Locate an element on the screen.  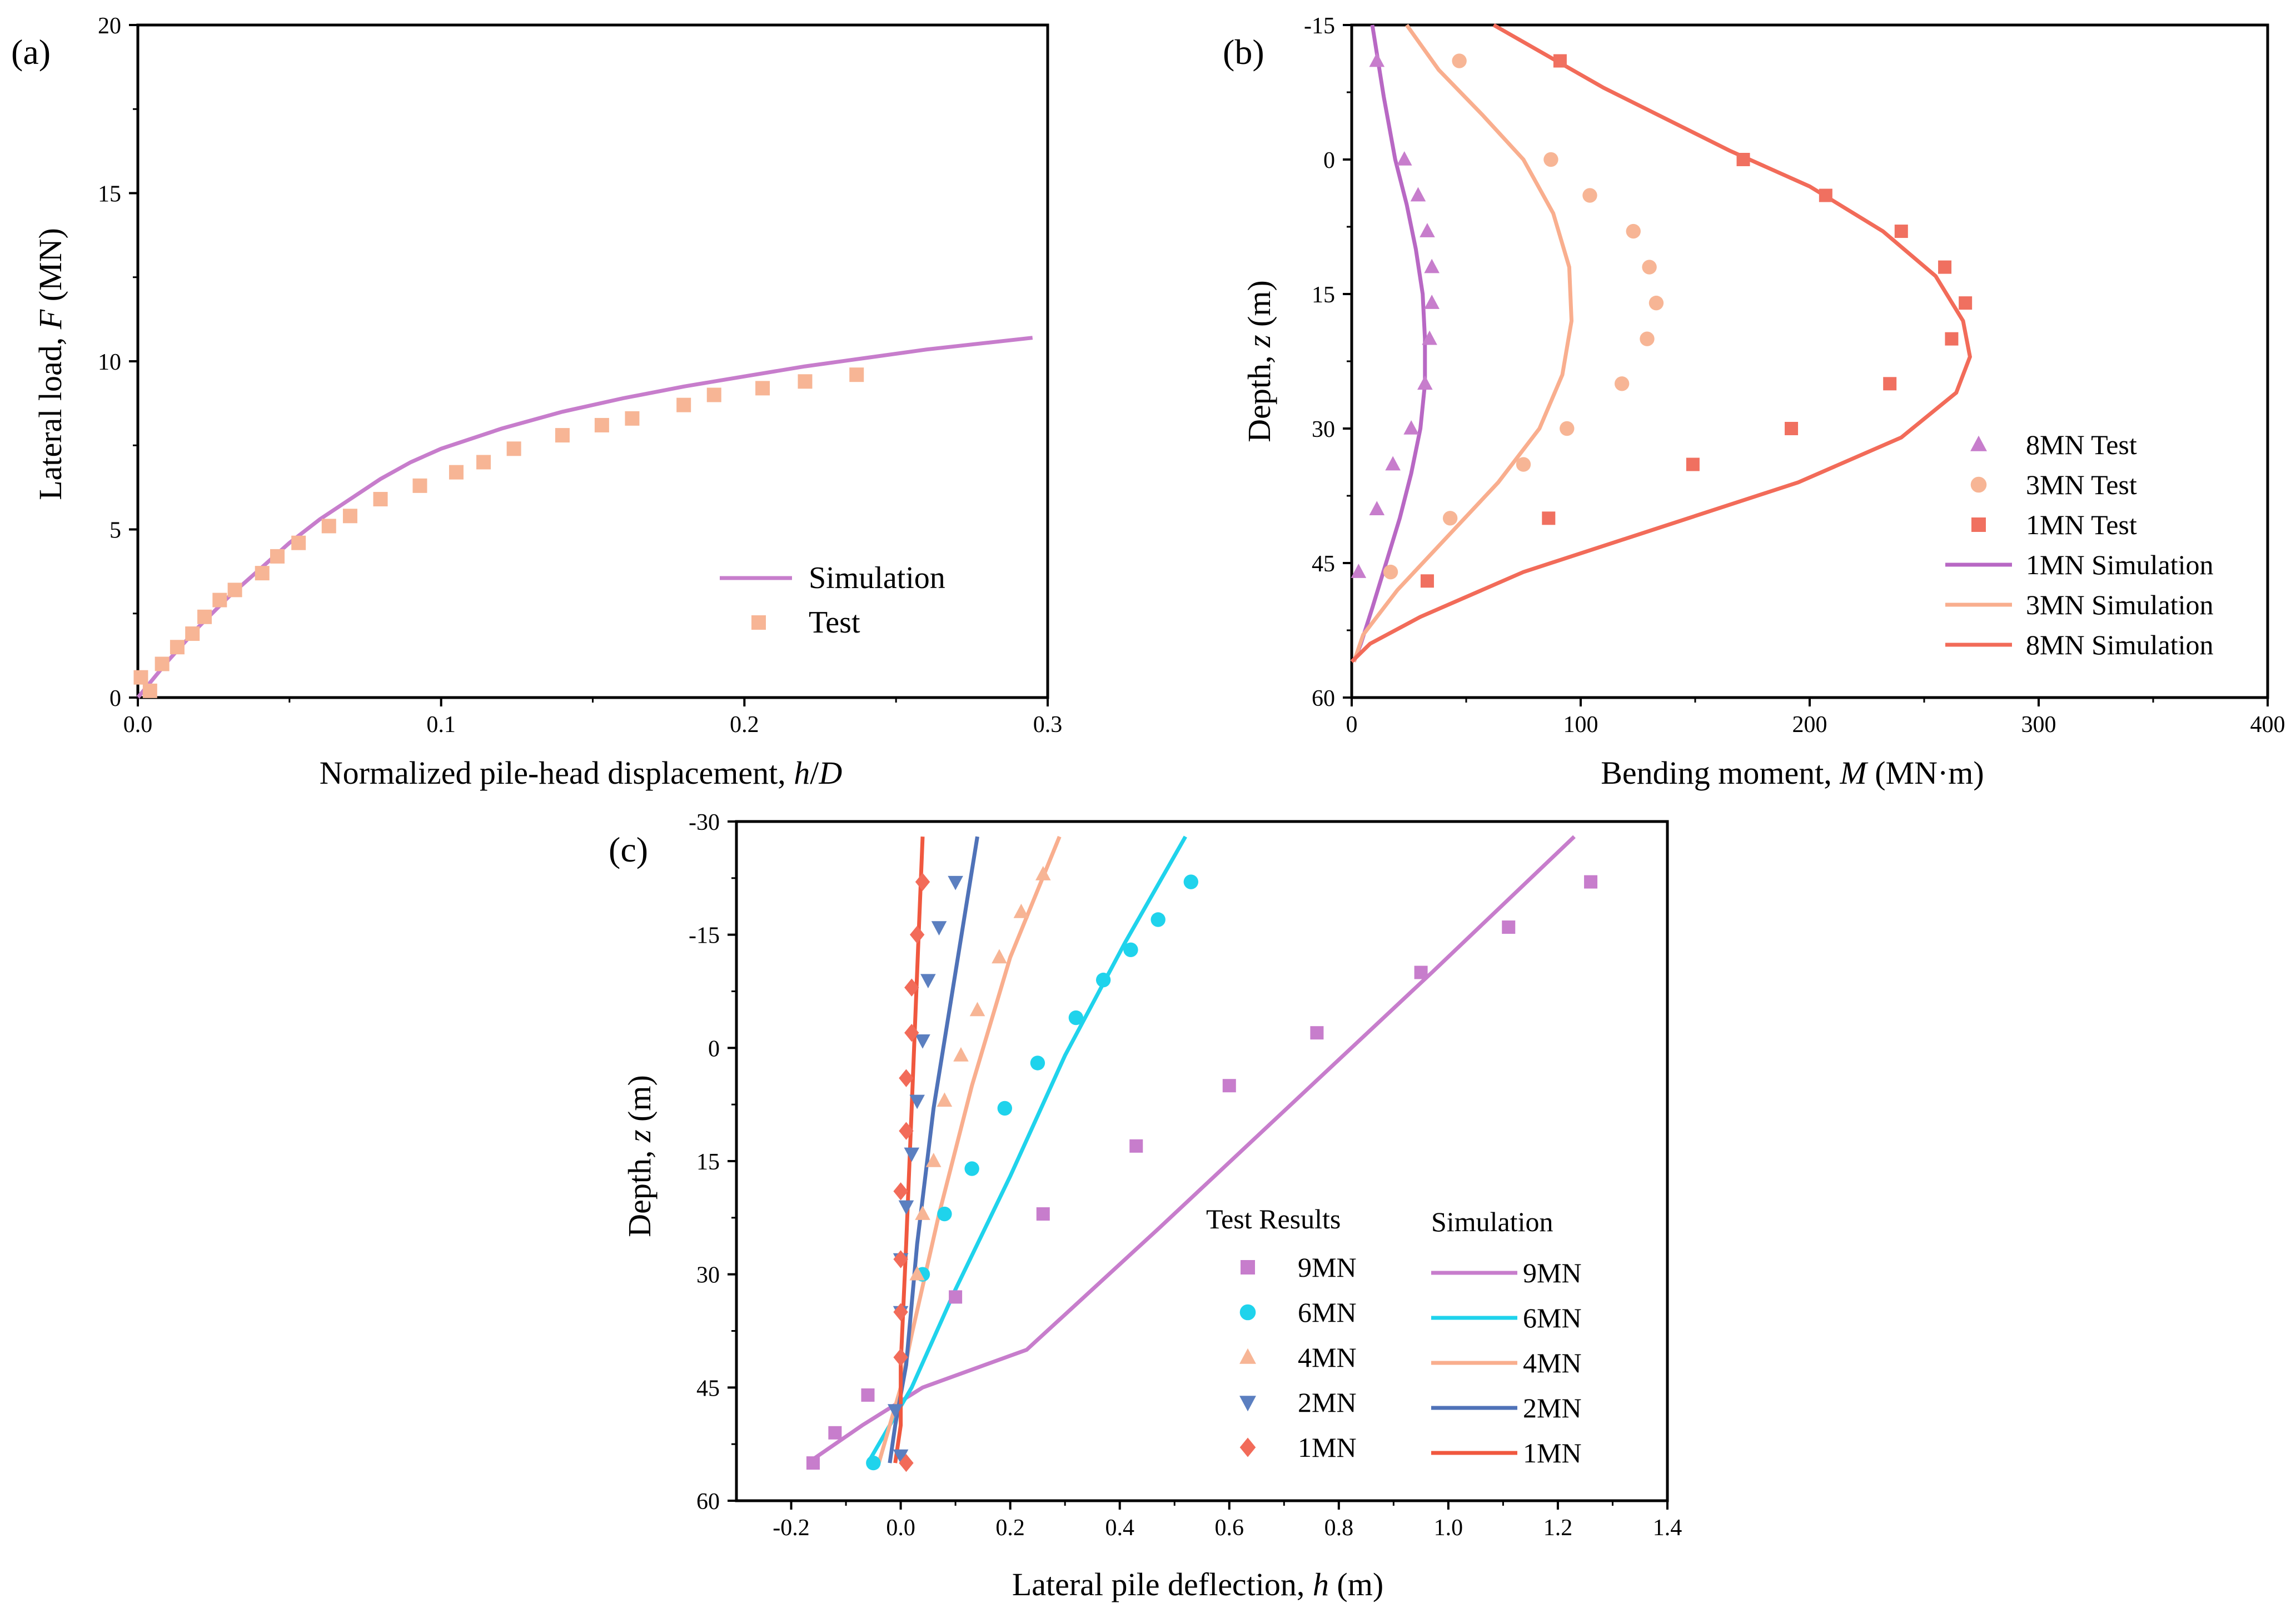
b-legend-label-1mn-test: 1MN Test is located at coordinates (2081, 524).